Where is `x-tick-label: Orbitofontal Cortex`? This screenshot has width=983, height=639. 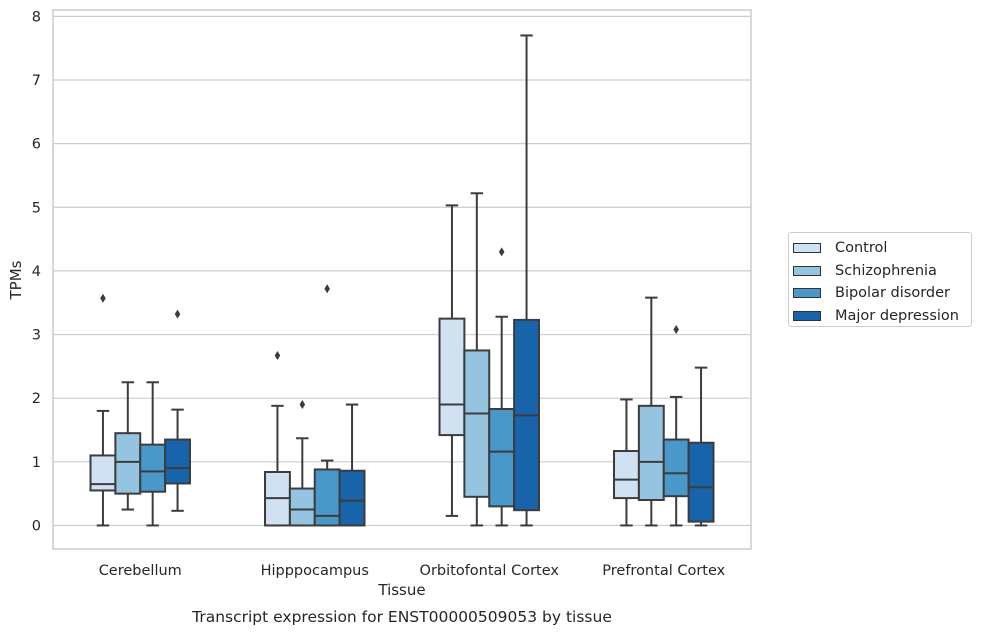
x-tick-label: Orbitofontal Cortex is located at coordinates (490, 571).